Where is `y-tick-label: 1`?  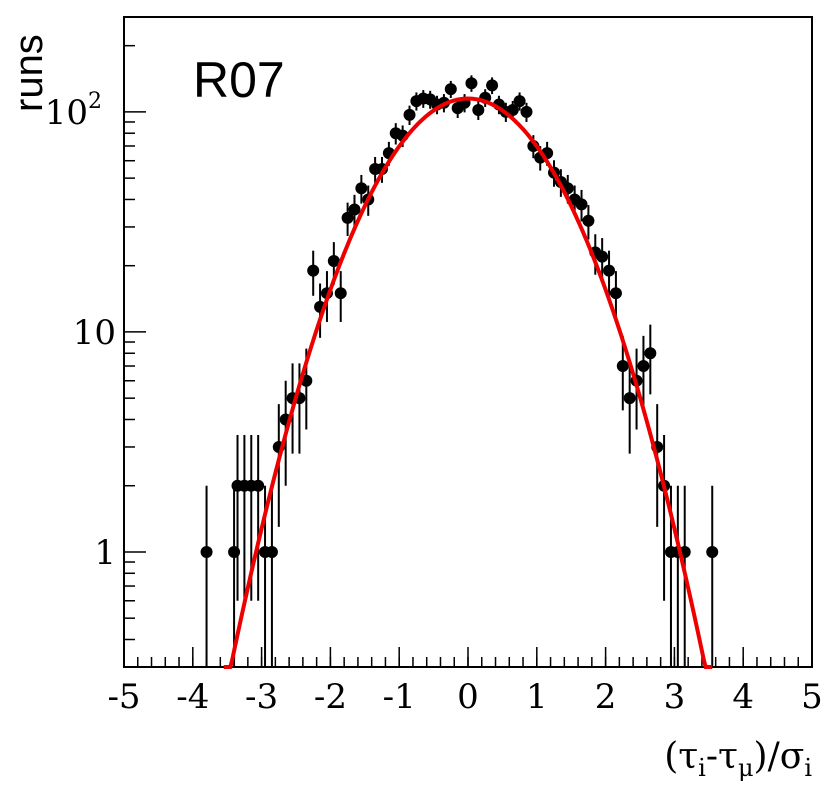 y-tick-label: 1 is located at coordinates (105, 553).